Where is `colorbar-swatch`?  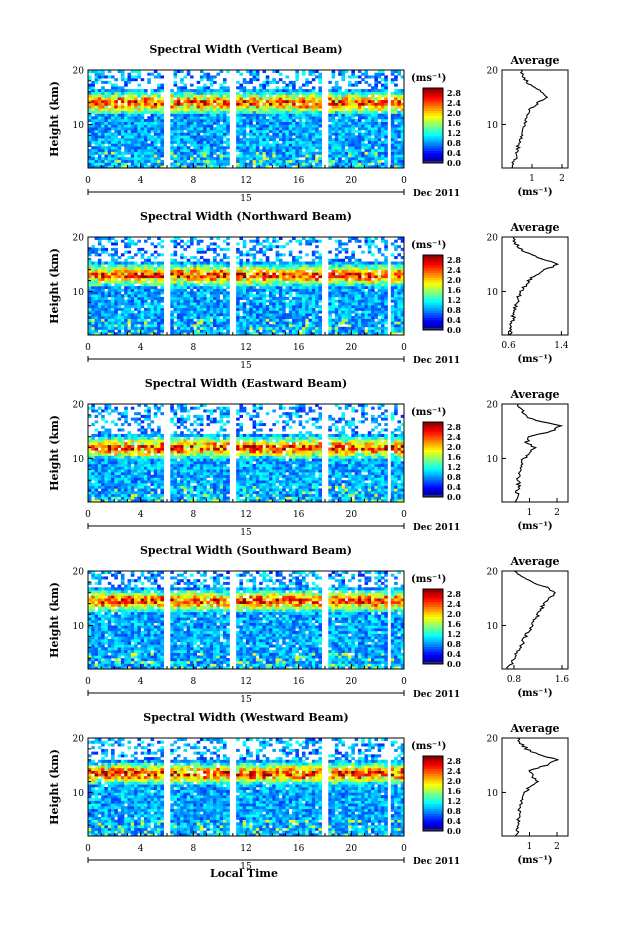
colorbar-swatch is located at coordinates (433, 94).